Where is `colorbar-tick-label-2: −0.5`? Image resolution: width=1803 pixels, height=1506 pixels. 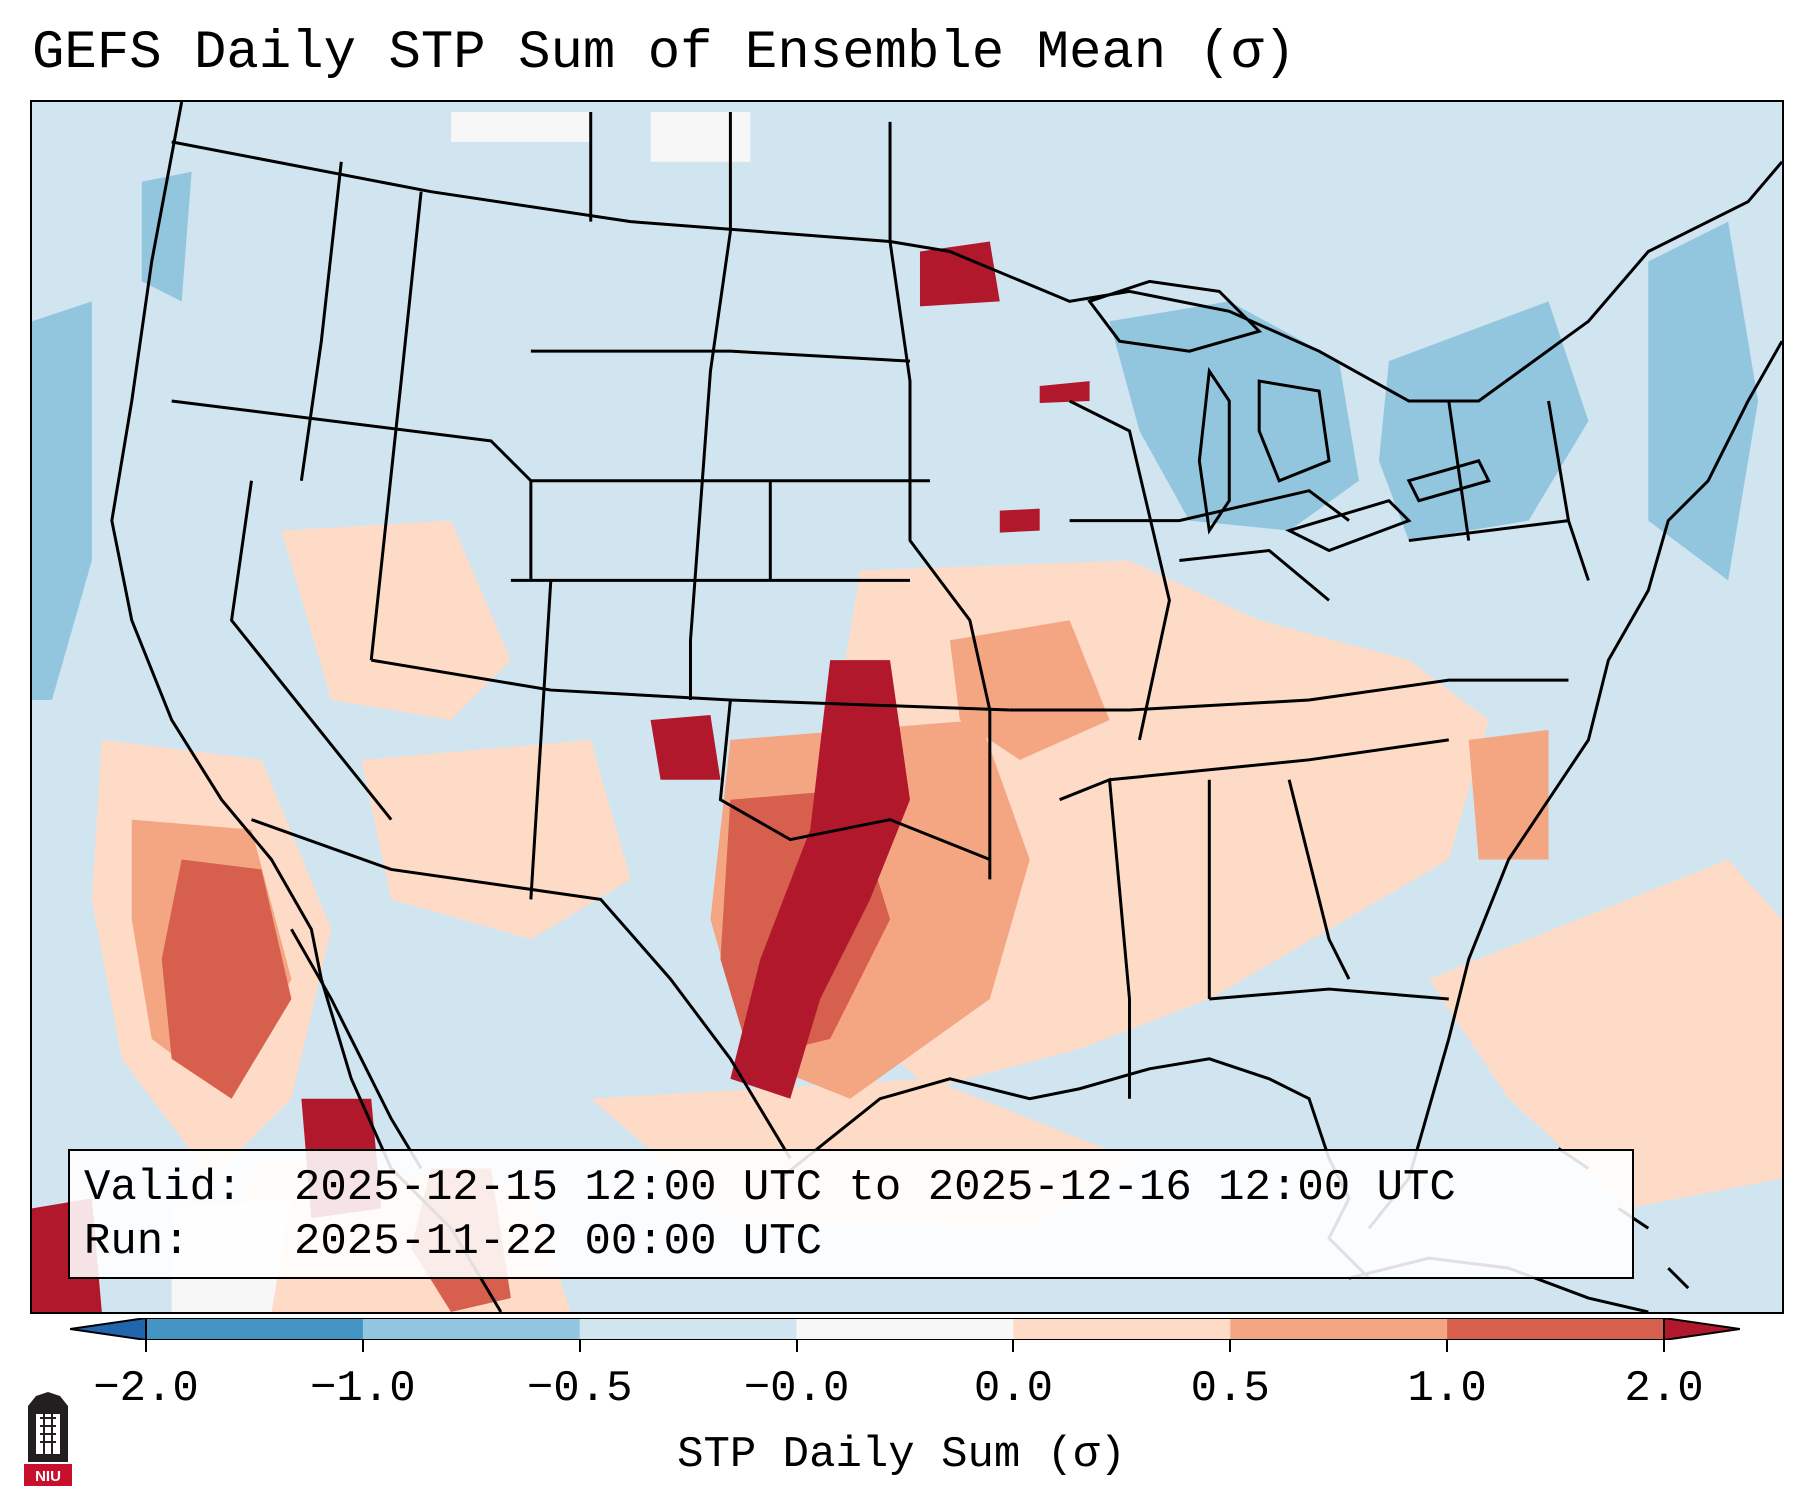
colorbar-tick-label-2: −0.5 is located at coordinates (579, 1389).